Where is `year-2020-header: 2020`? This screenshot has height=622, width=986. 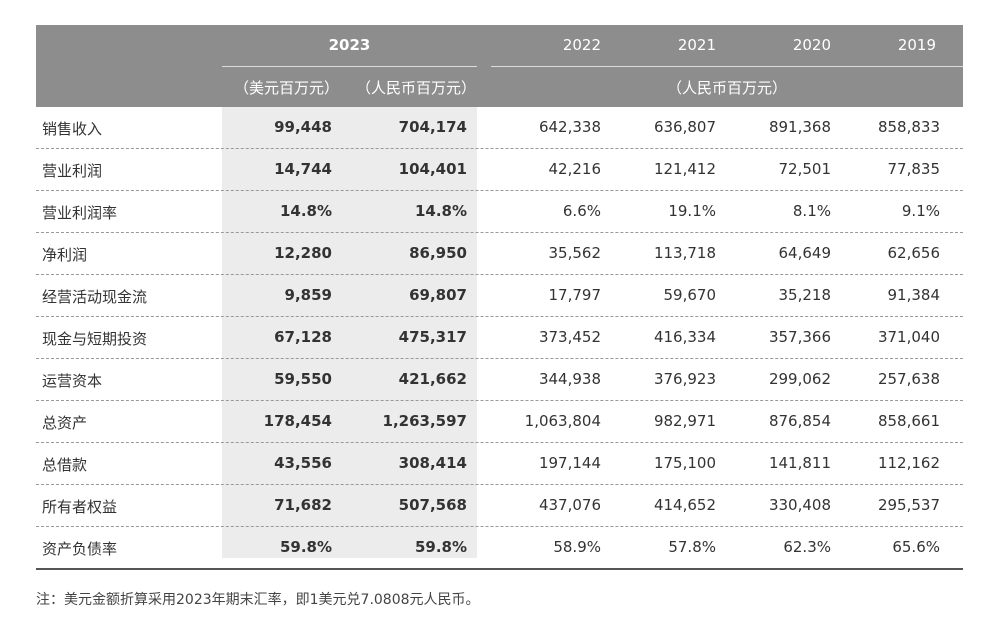 year-2020-header: 2020 is located at coordinates (811, 45).